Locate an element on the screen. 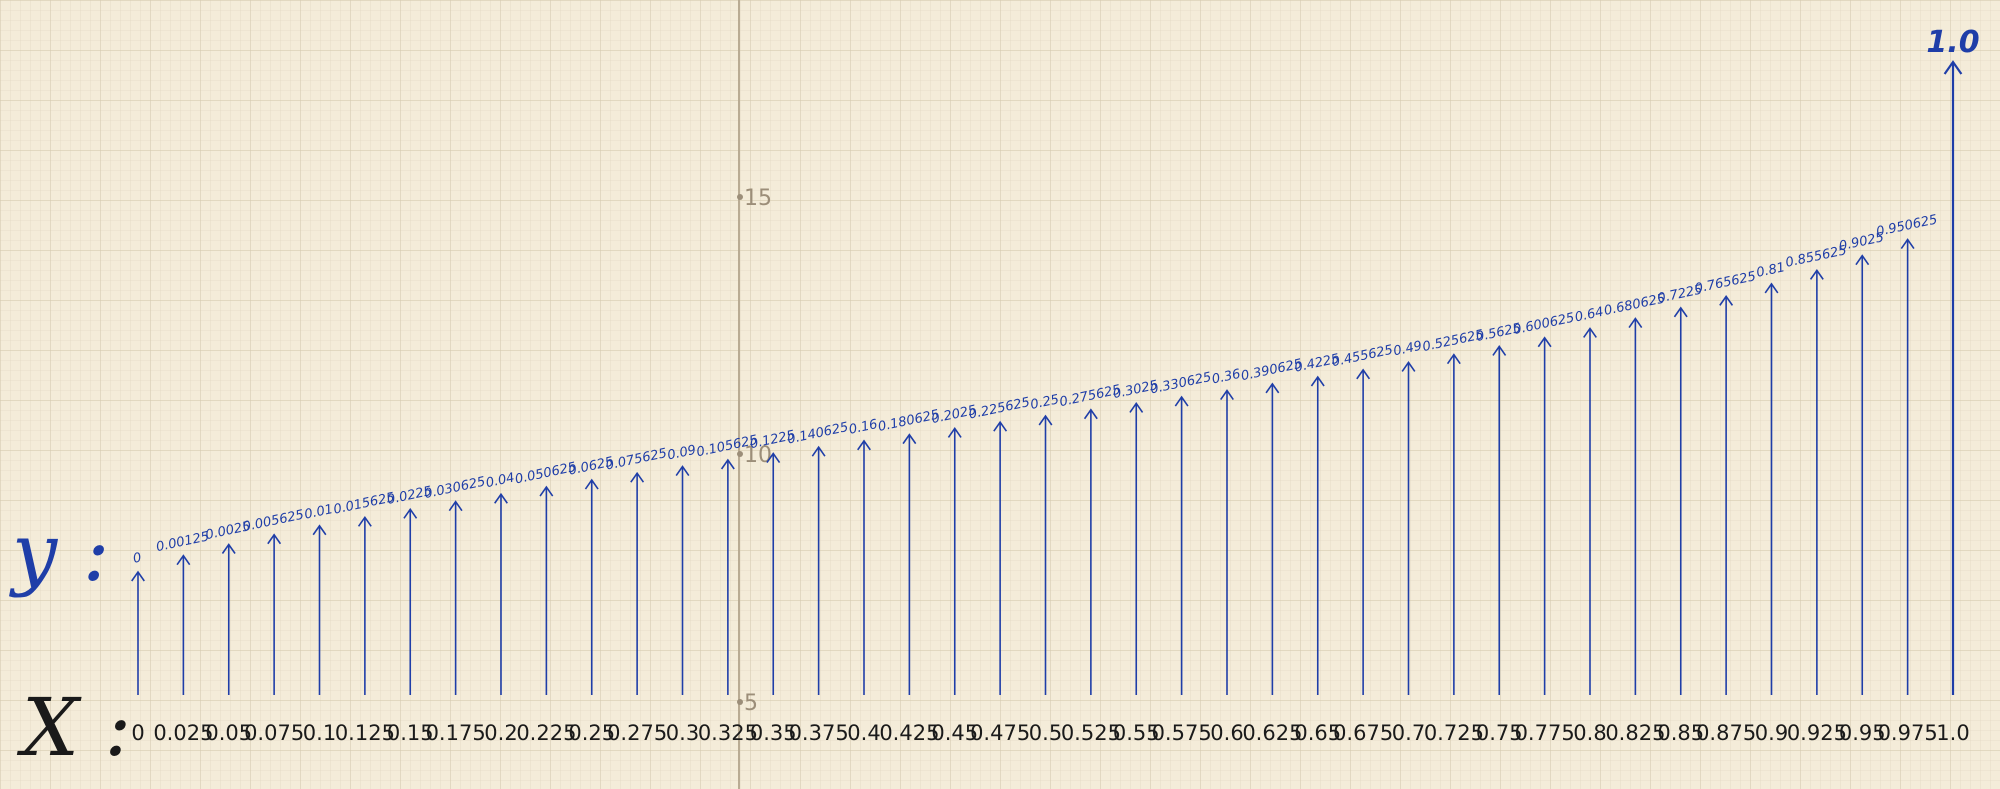  x-value-label: 0.15 is located at coordinates (410, 733).